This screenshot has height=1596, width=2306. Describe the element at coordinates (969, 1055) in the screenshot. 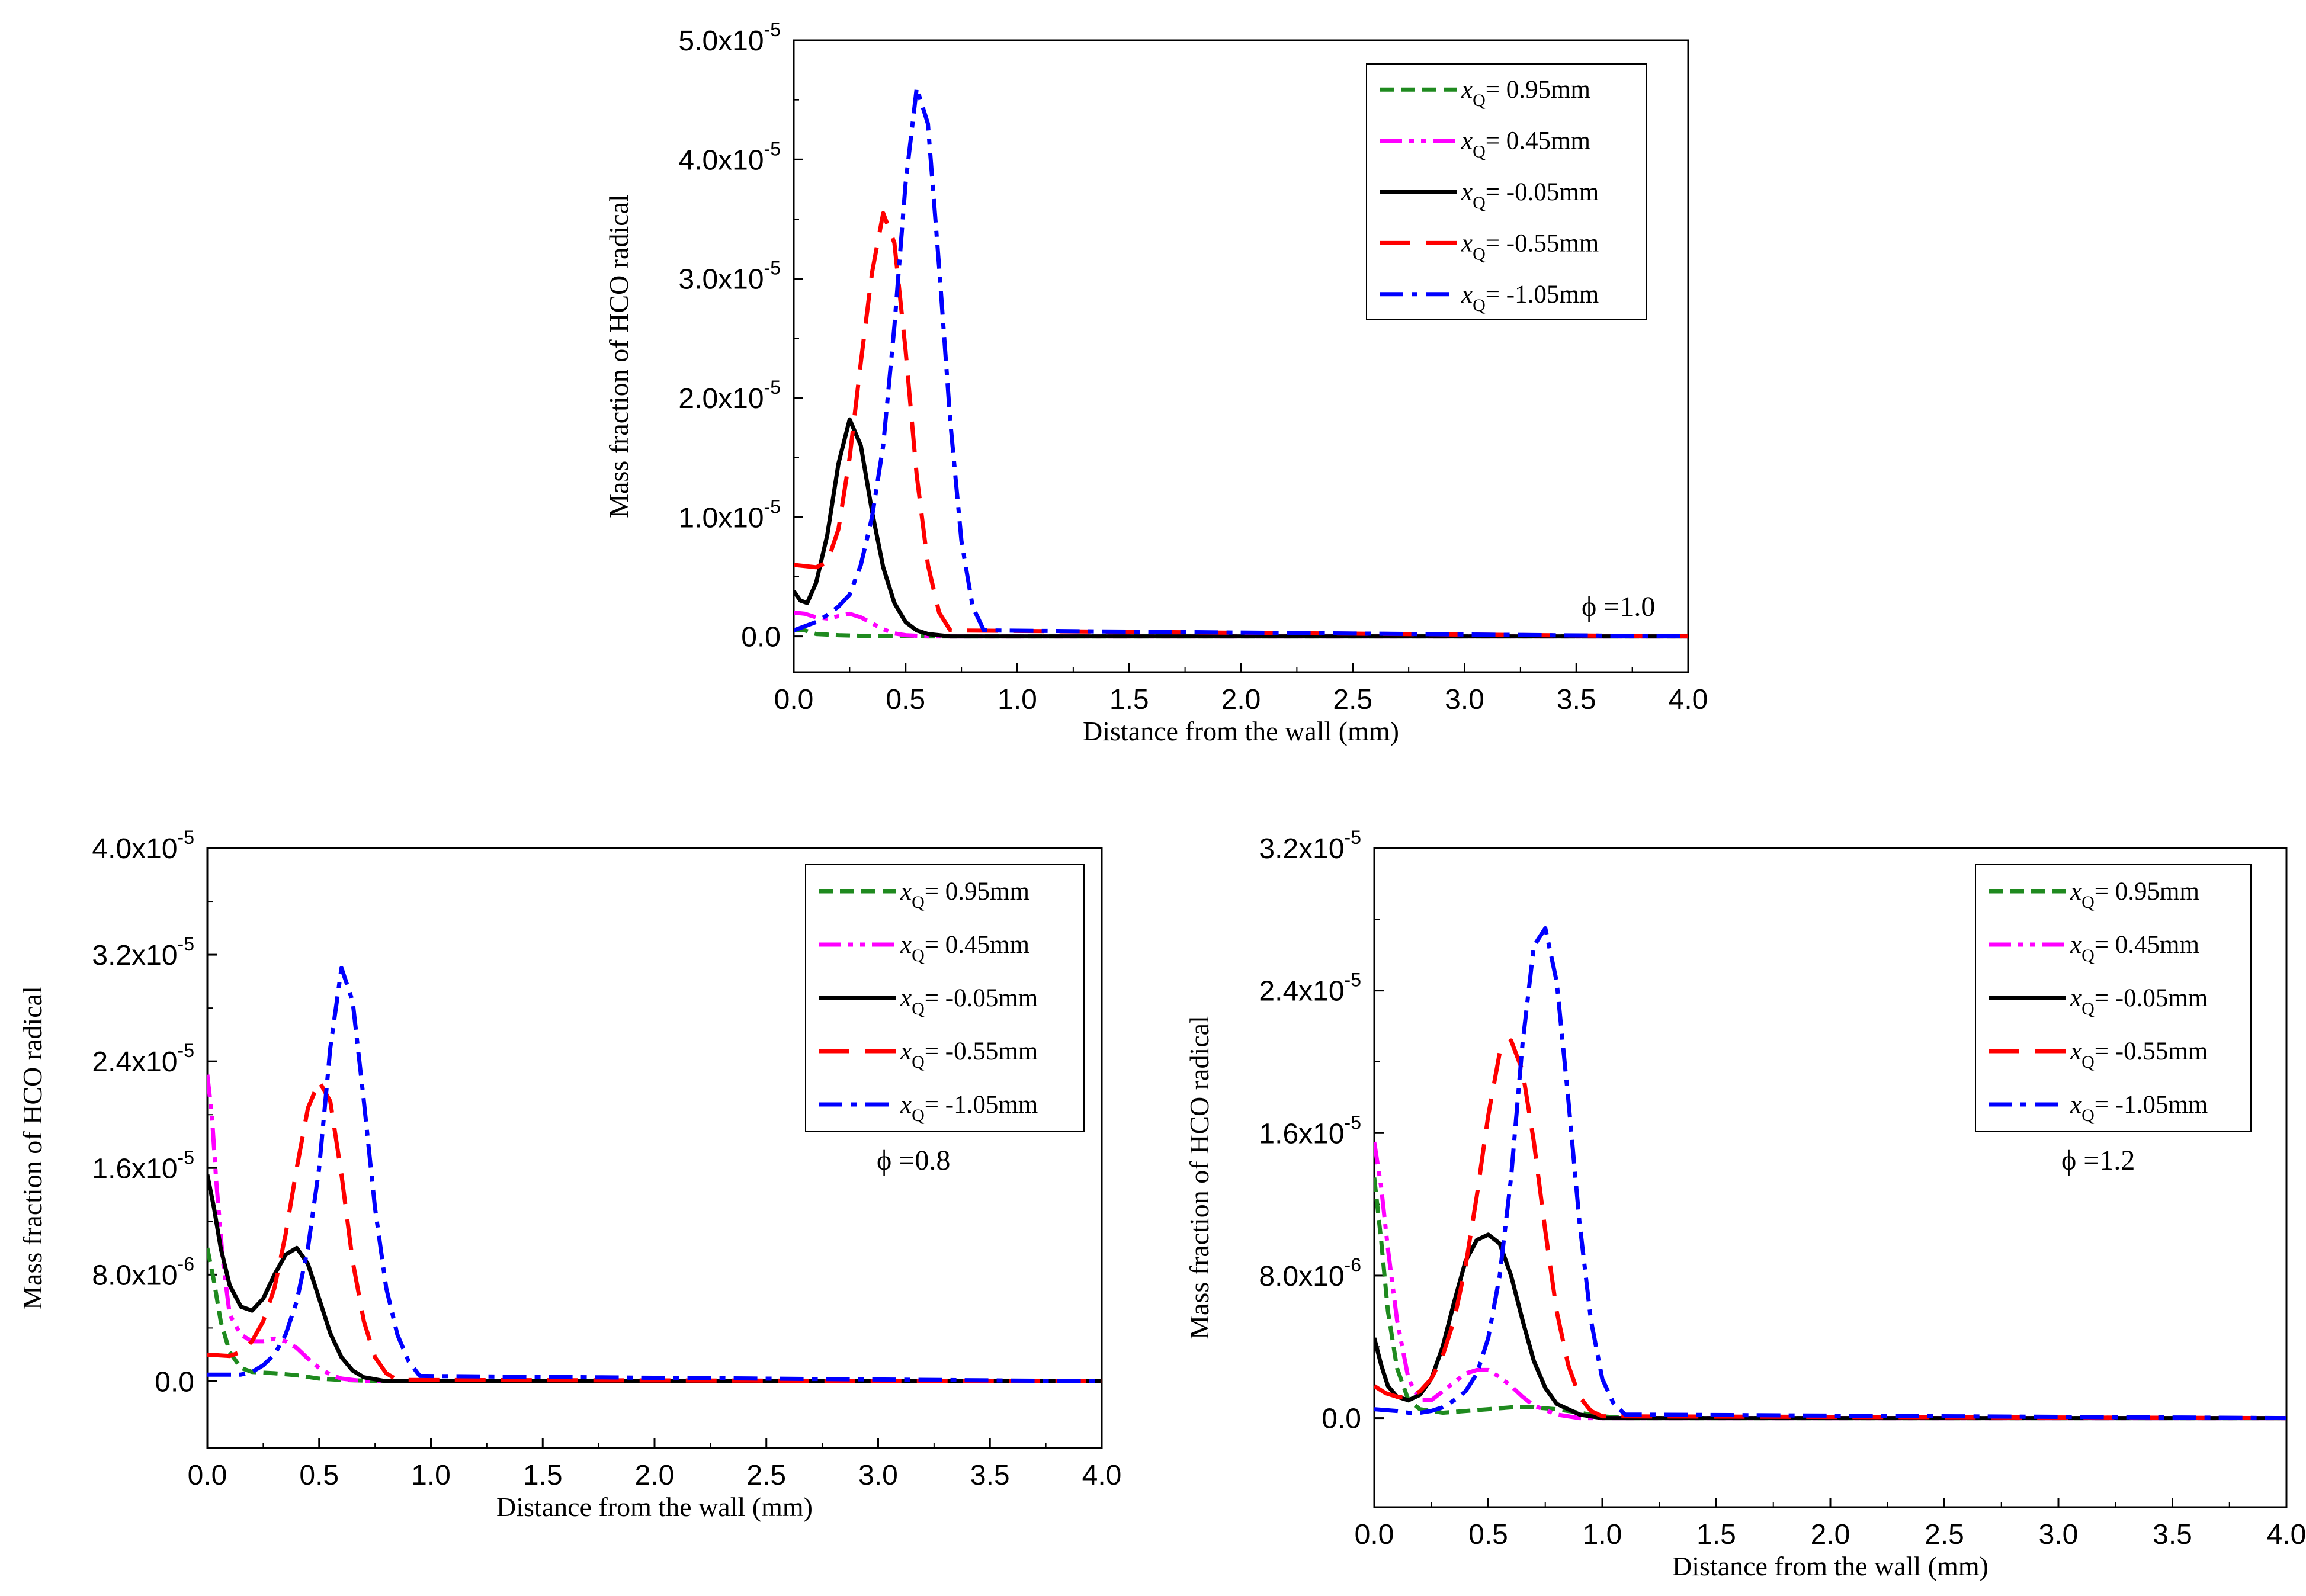

I see `legend-label-xqm055: xQ= -0.55mm` at that location.